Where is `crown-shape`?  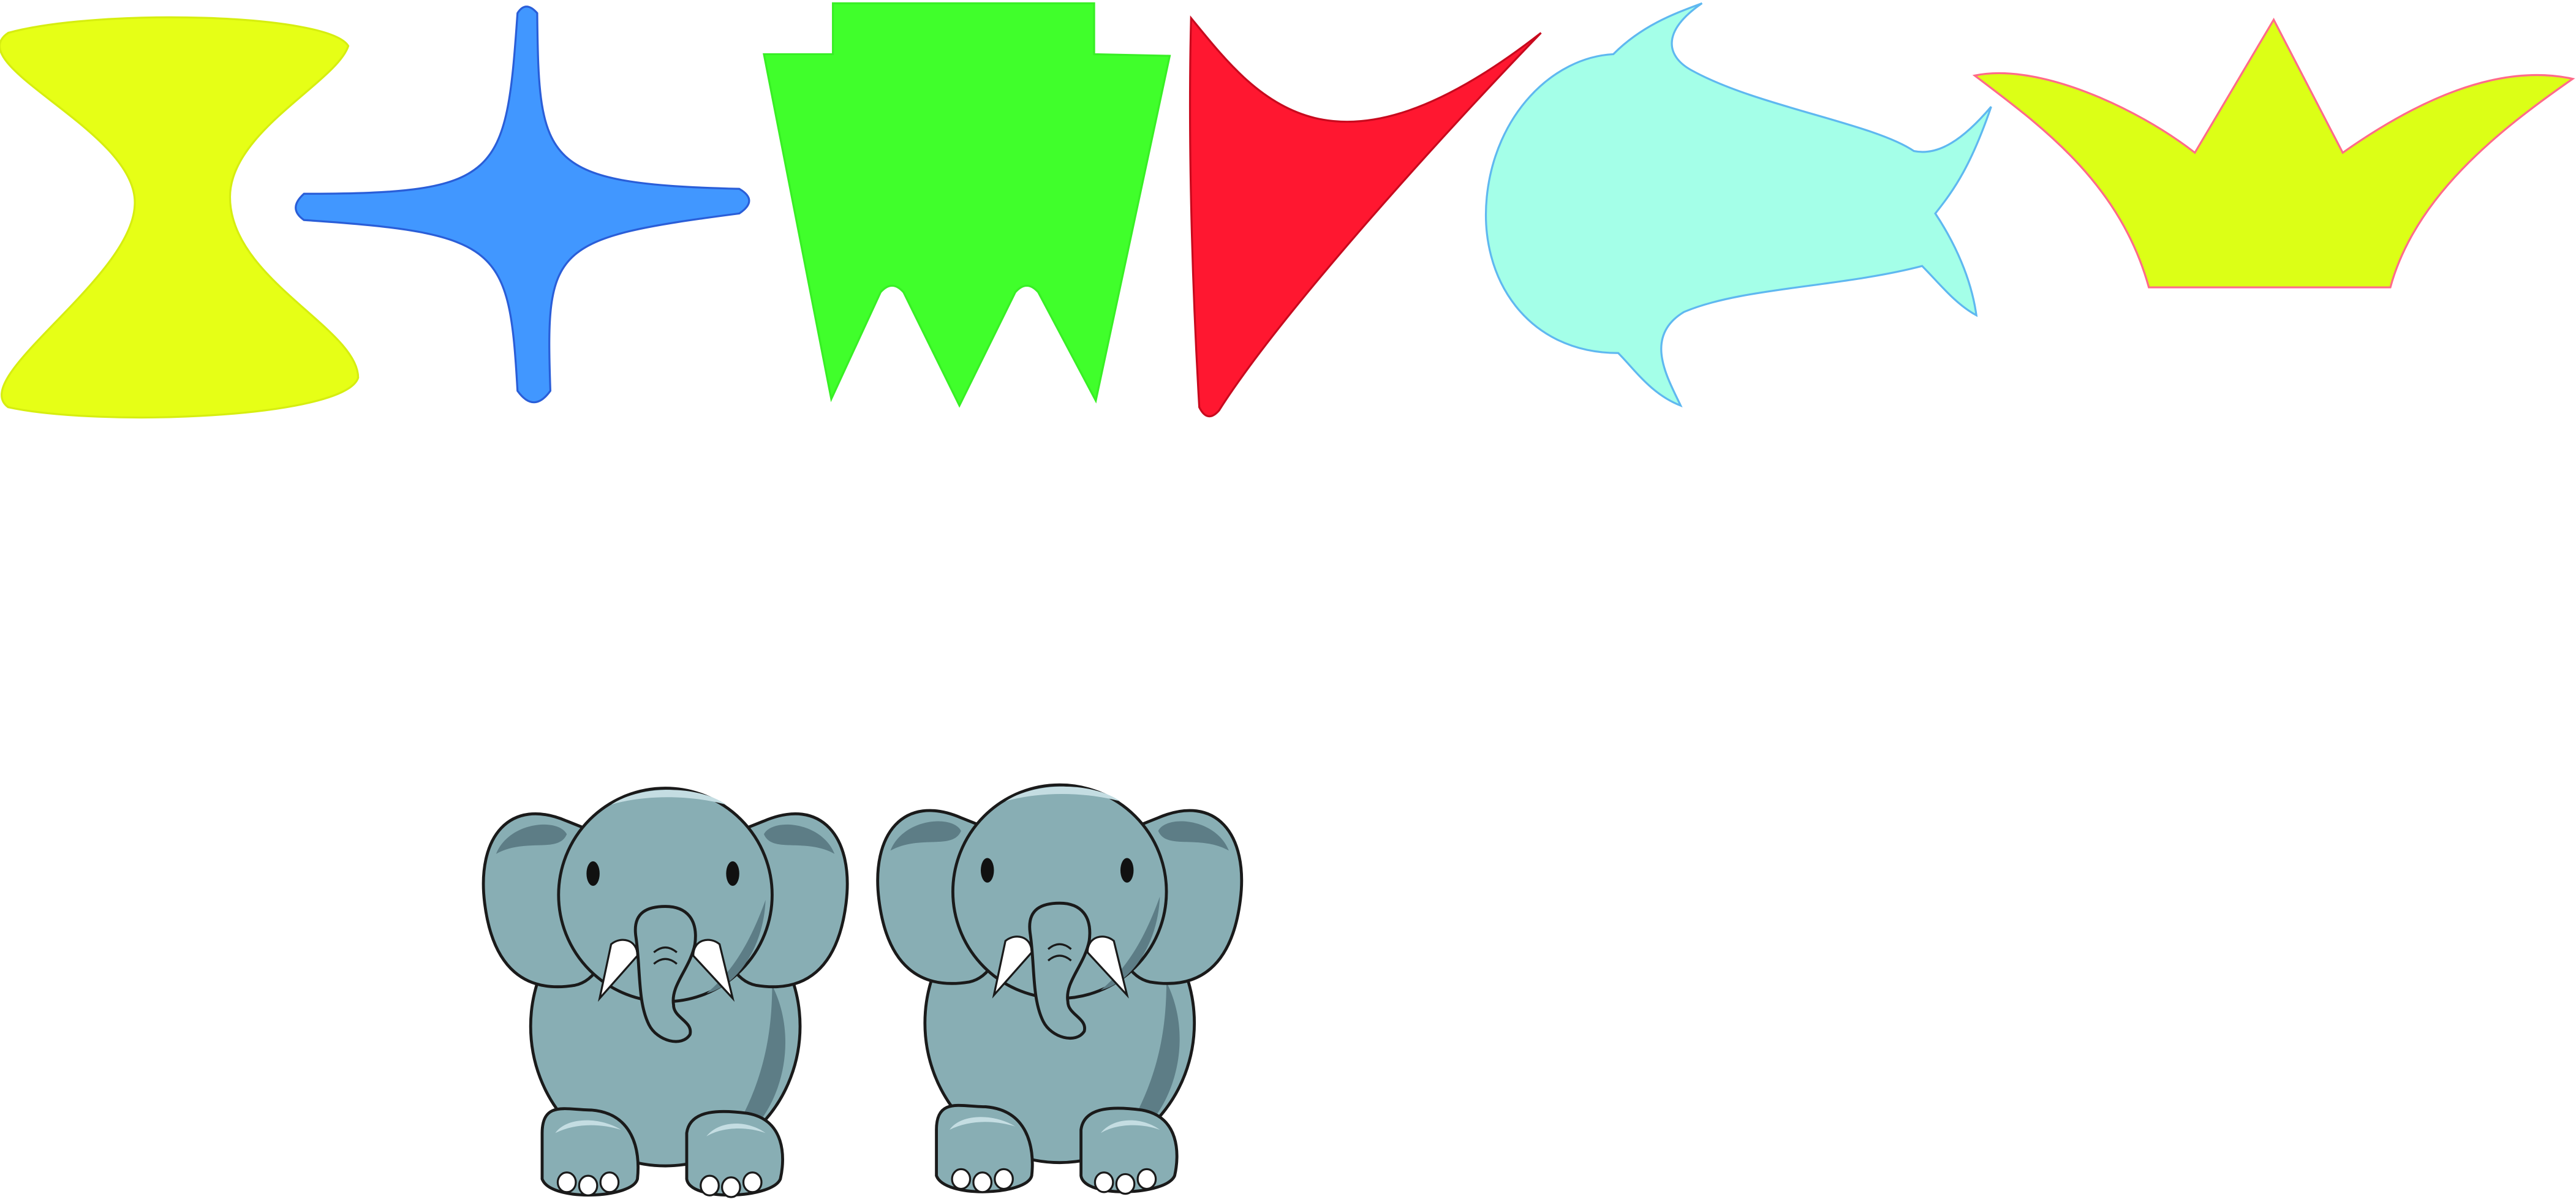 crown-shape is located at coordinates (2273, 153).